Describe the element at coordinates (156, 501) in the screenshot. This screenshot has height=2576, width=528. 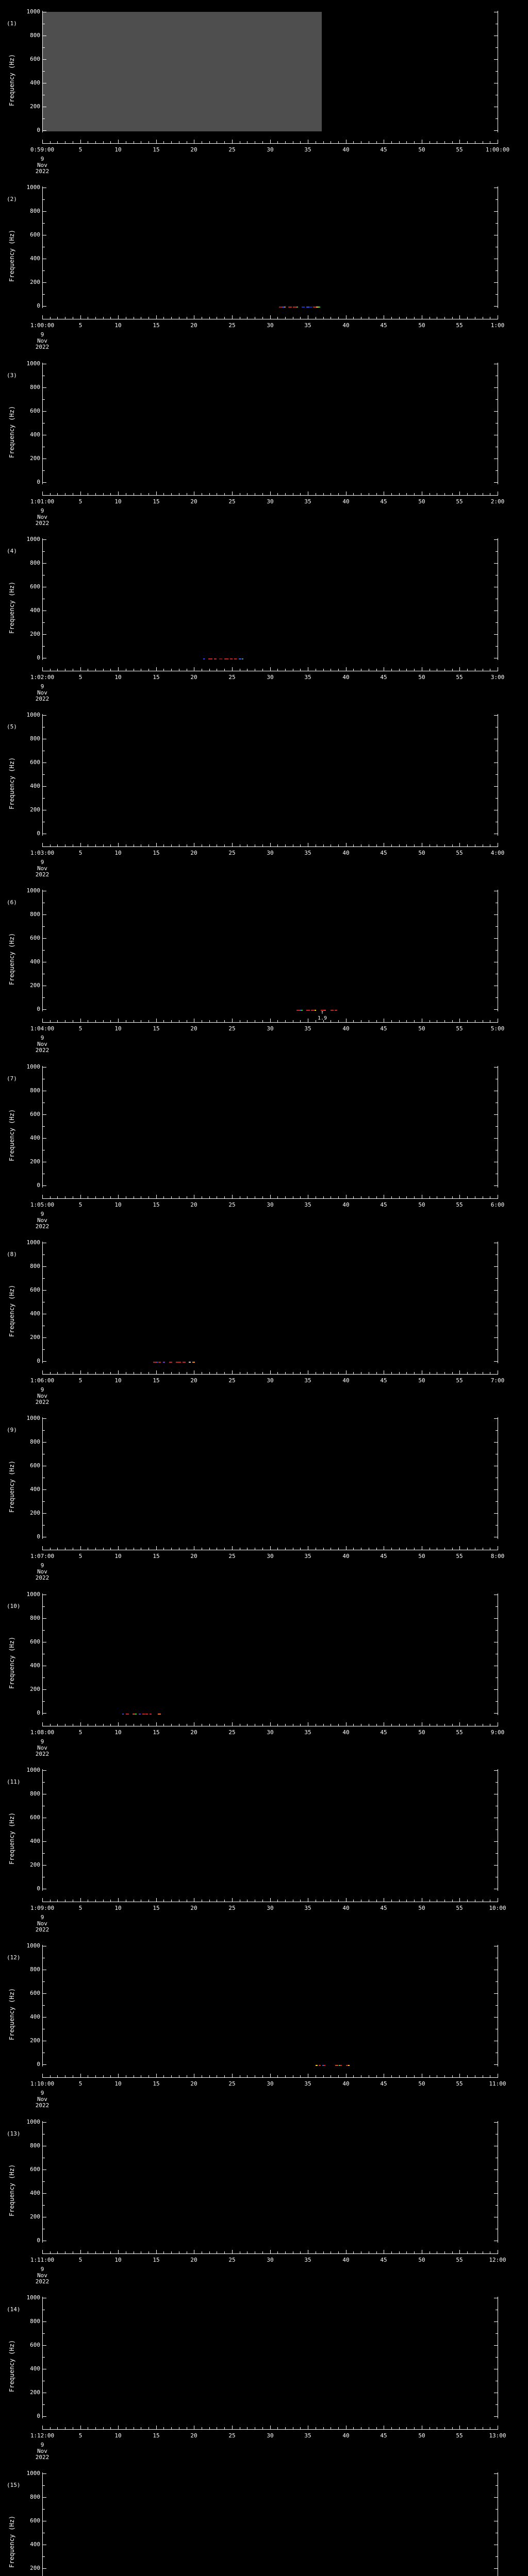
I see `x-tick-label: 15` at that location.